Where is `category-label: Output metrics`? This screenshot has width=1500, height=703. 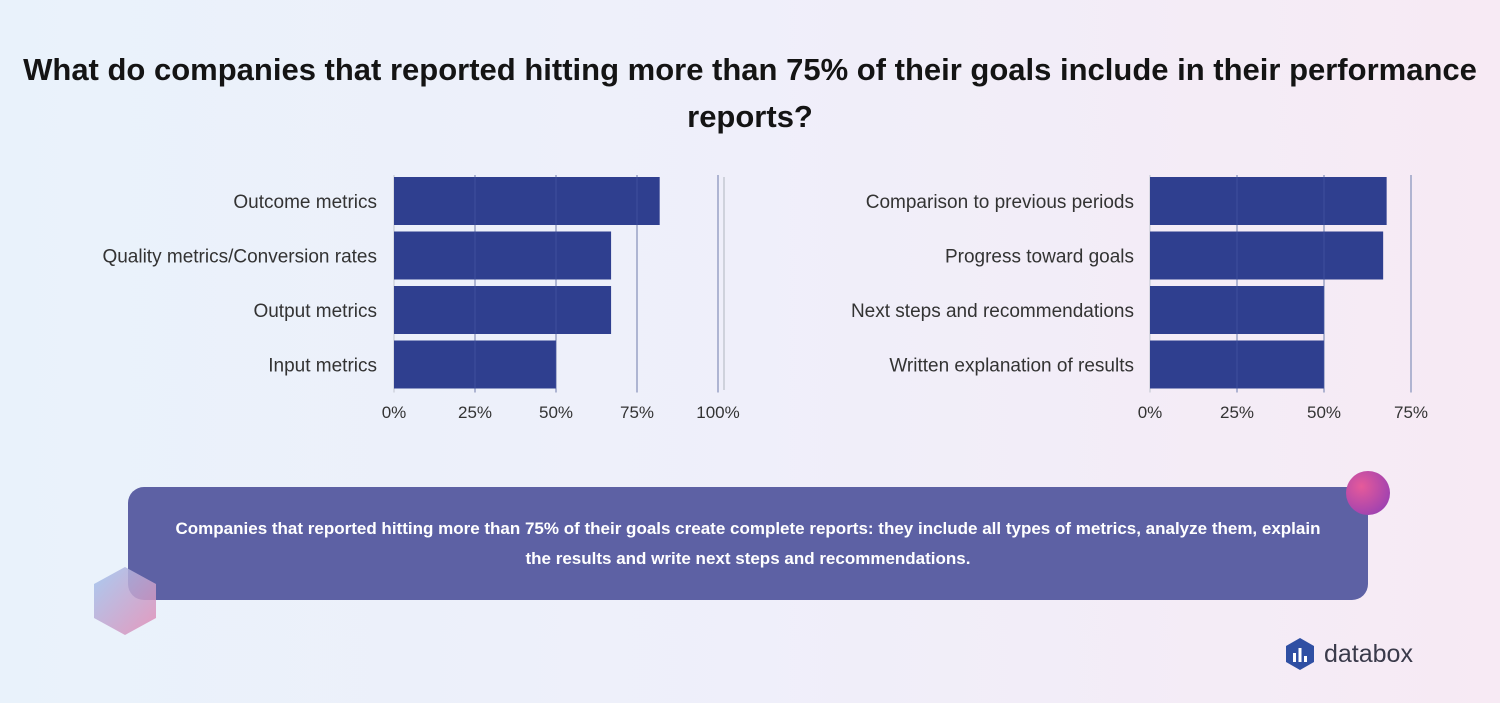 category-label: Output metrics is located at coordinates (315, 311).